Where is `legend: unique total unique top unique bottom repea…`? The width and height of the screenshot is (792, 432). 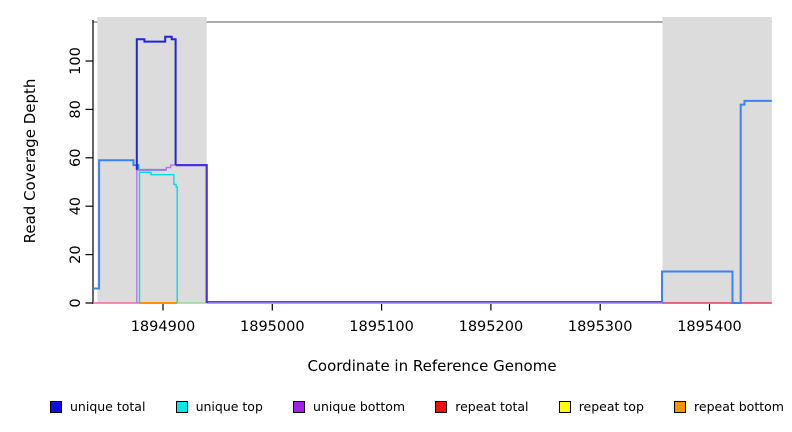 legend: unique total unique top unique bottom repea… is located at coordinates (417, 406).